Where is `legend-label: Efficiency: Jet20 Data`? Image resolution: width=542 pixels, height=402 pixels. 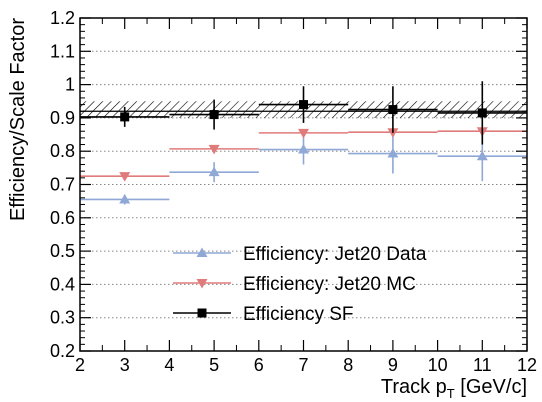 legend-label: Efficiency: Jet20 Data is located at coordinates (335, 254).